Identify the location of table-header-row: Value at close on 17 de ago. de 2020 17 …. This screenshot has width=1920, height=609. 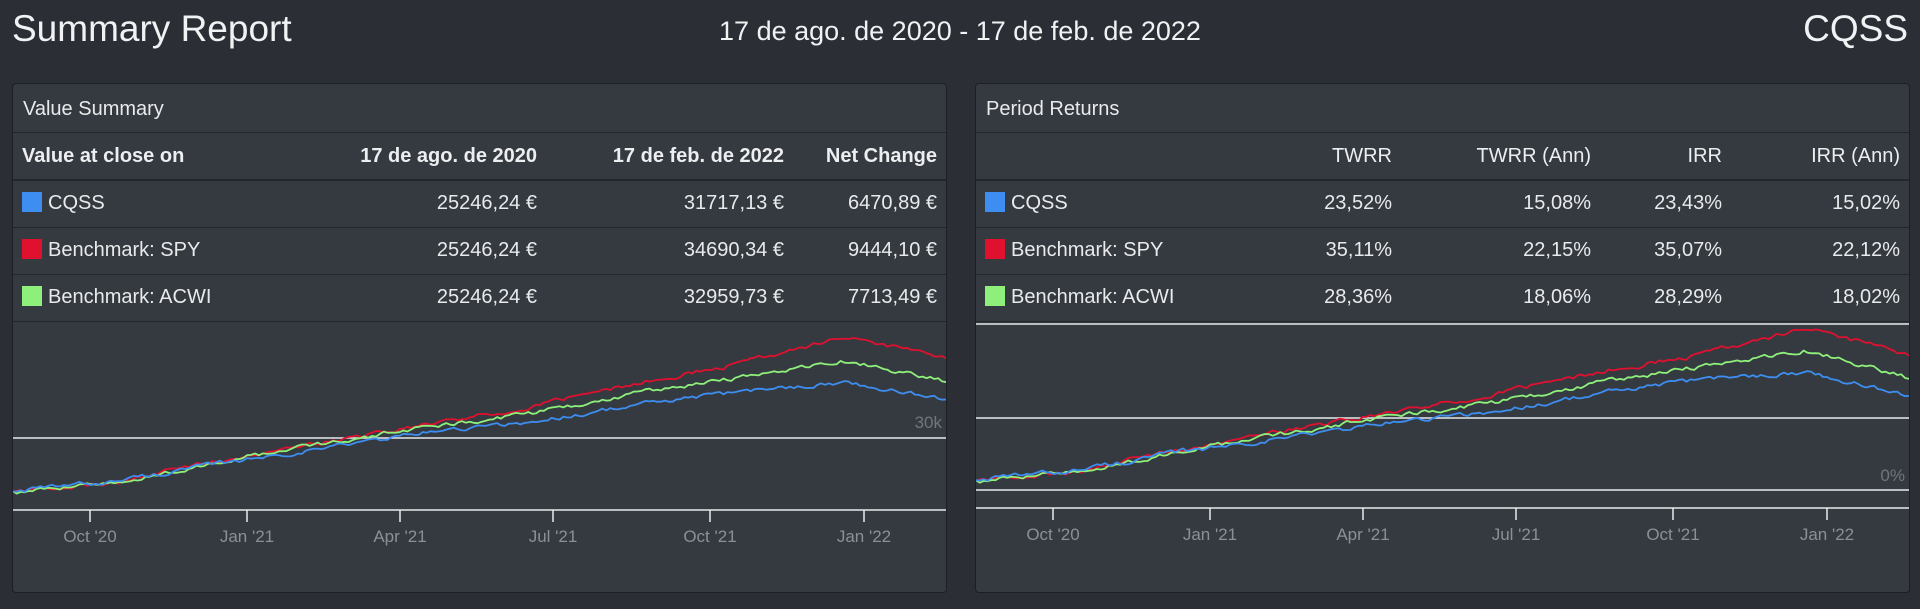
(479, 156).